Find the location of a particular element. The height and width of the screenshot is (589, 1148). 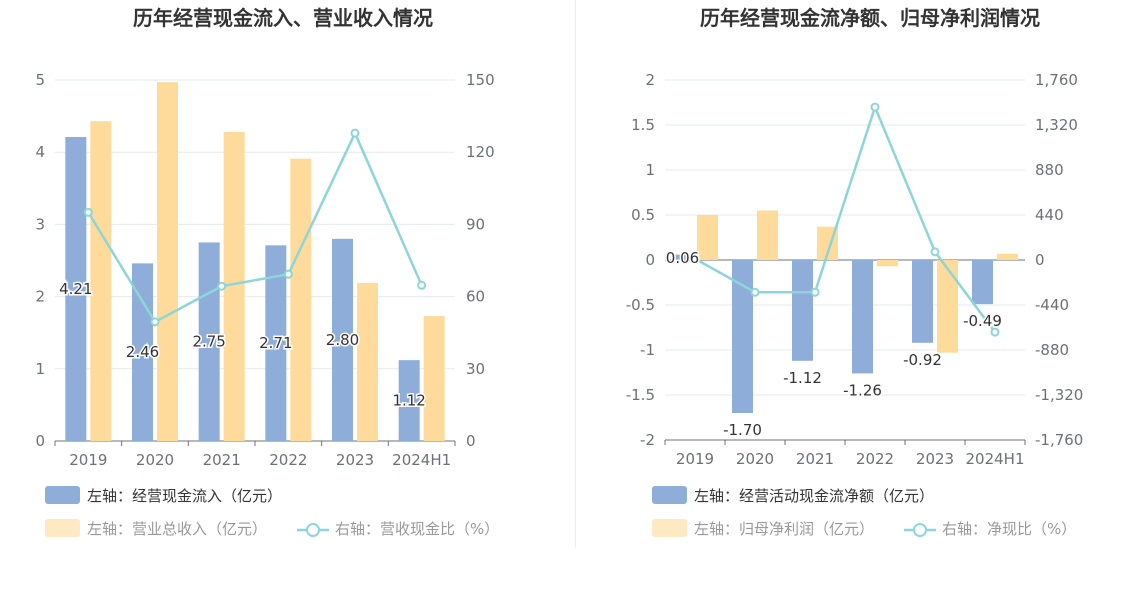

y-left-tick-label: -1 is located at coordinates (647, 350).